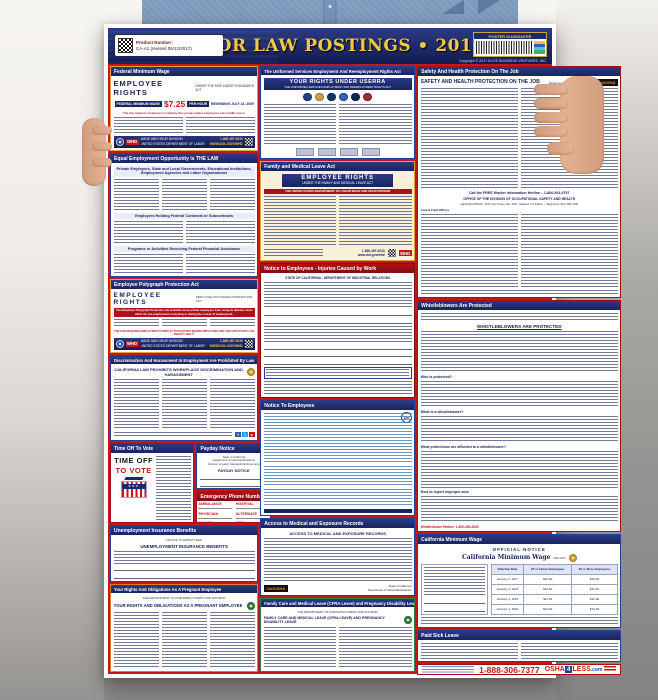 The image size is (658, 700). I want to click on mw-cell: $11.00, so click(548, 599).